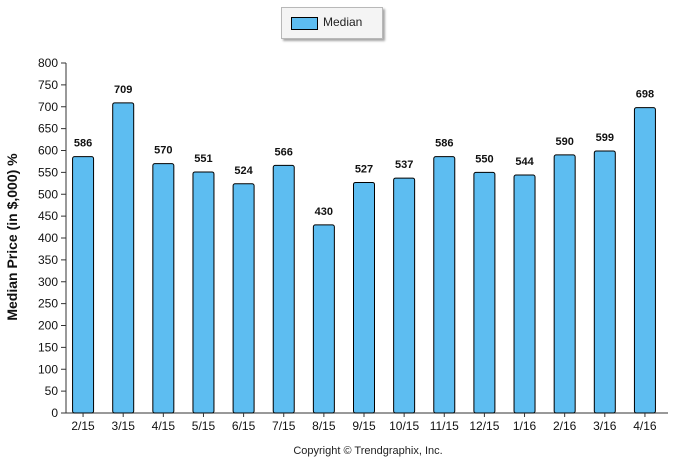  I want to click on x-tick-label: 4/16, so click(645, 426).